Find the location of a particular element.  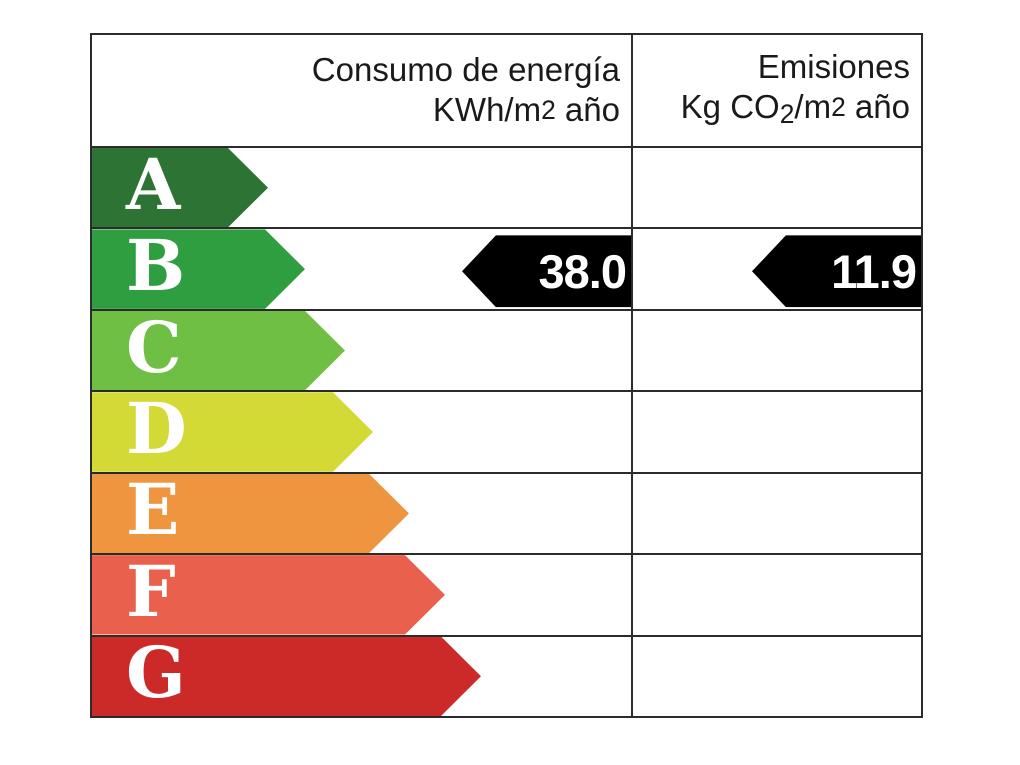

rating-row-a: A is located at coordinates (506, 189).